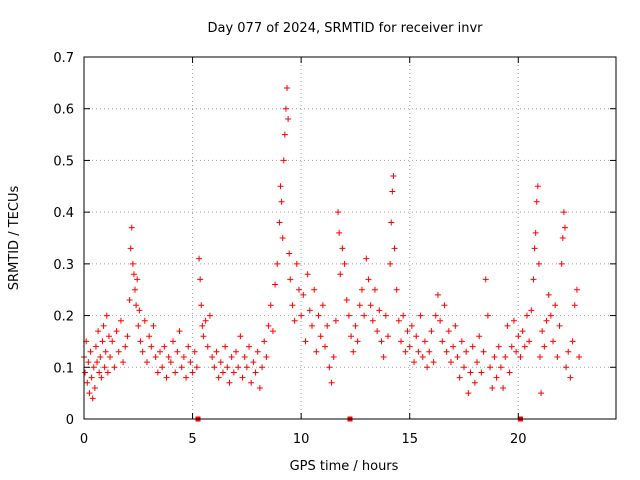  Describe the element at coordinates (518, 439) in the screenshot. I see `x-tick-label: 20` at that location.